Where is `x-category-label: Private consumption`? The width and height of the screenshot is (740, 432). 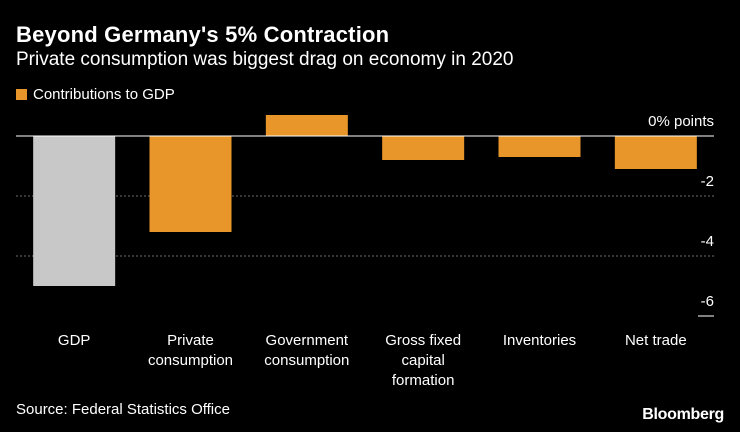 x-category-label: Private consumption is located at coordinates (190, 350).